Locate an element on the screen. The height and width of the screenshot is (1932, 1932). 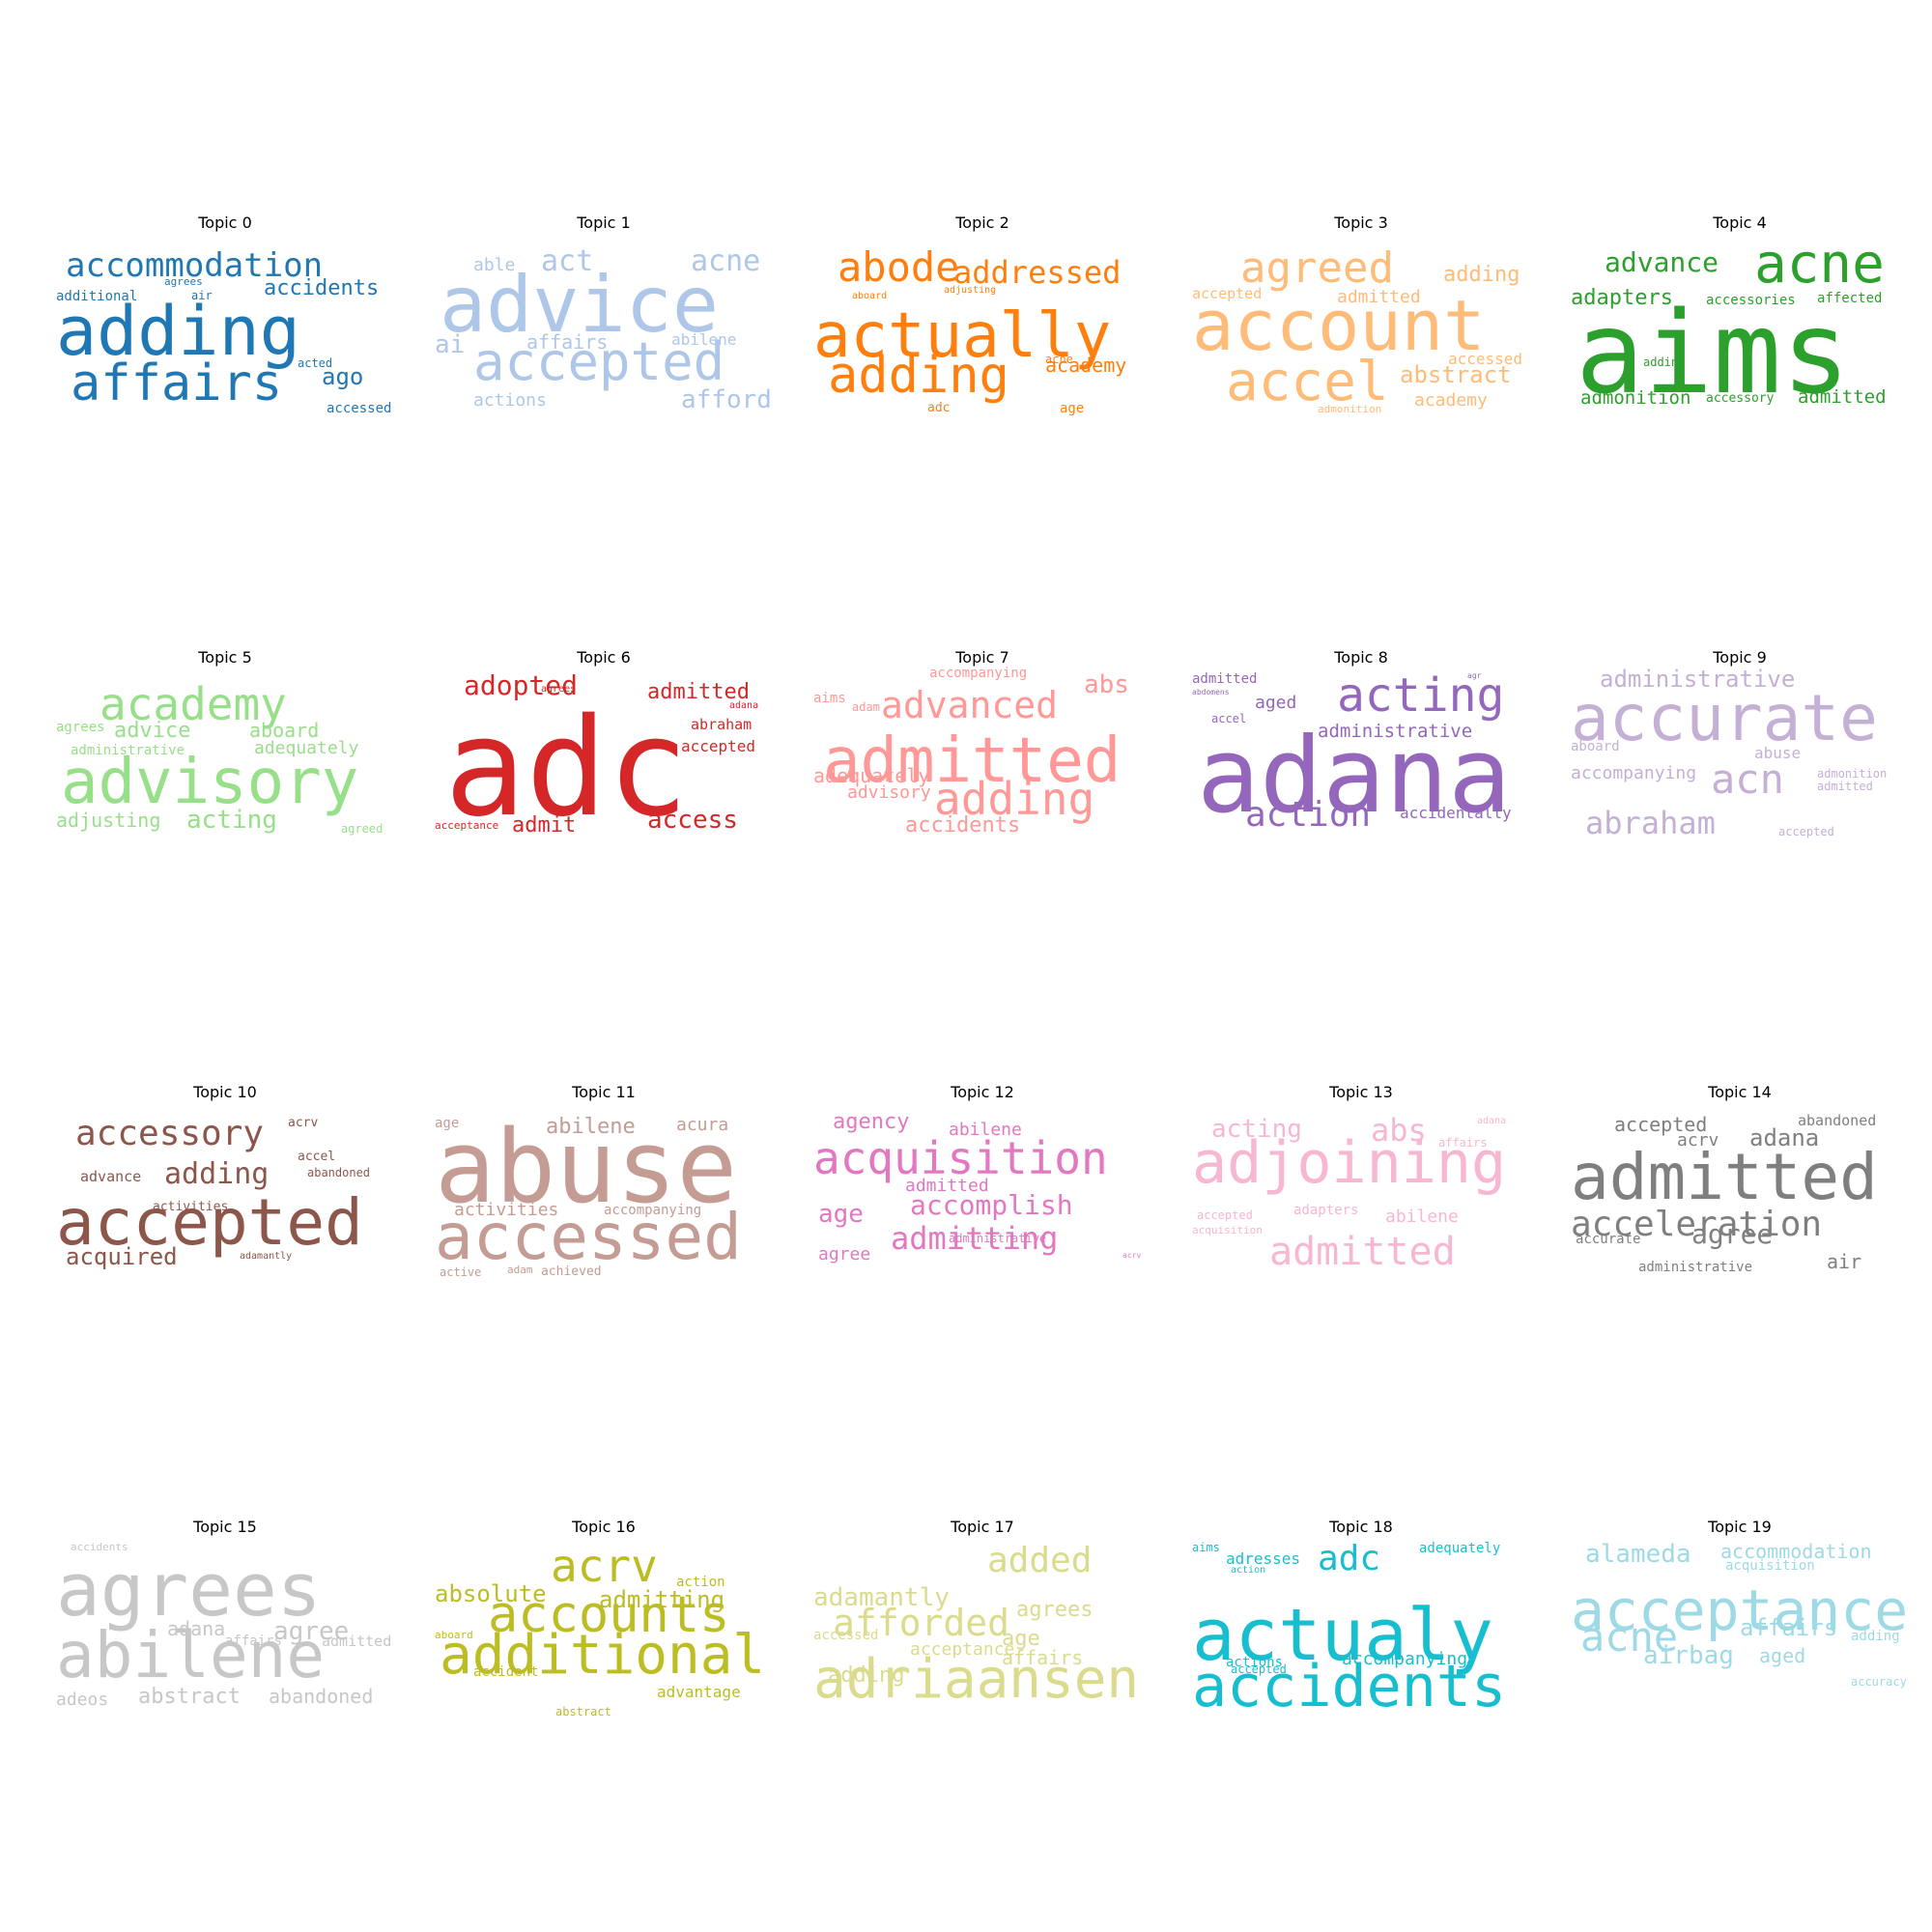
topic-title: Topic 13 is located at coordinates (1361, 1092).